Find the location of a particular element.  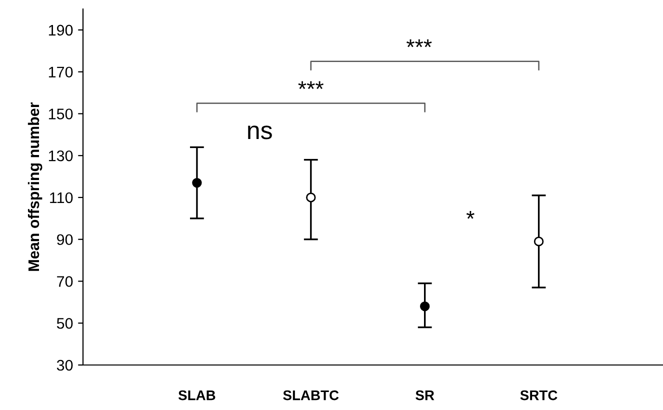

x-tick-label: SRTC is located at coordinates (539, 395).